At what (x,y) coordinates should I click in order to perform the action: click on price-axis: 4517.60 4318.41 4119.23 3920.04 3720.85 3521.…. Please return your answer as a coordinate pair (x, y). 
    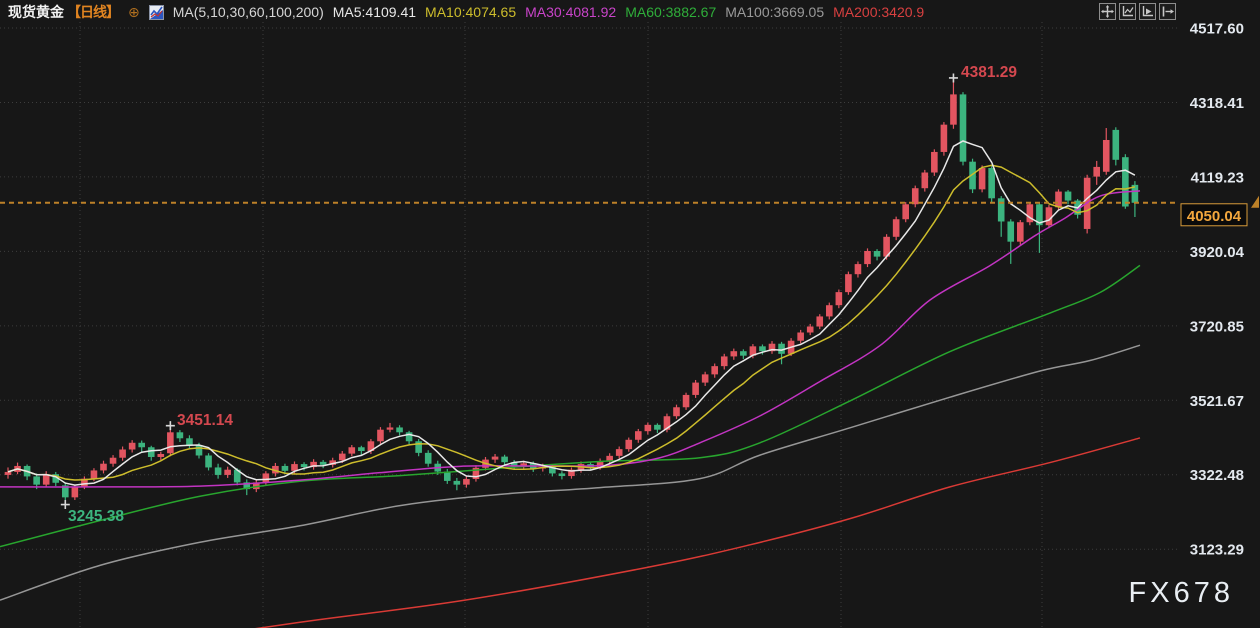
    Looking at the image, I should click on (1217, 290).